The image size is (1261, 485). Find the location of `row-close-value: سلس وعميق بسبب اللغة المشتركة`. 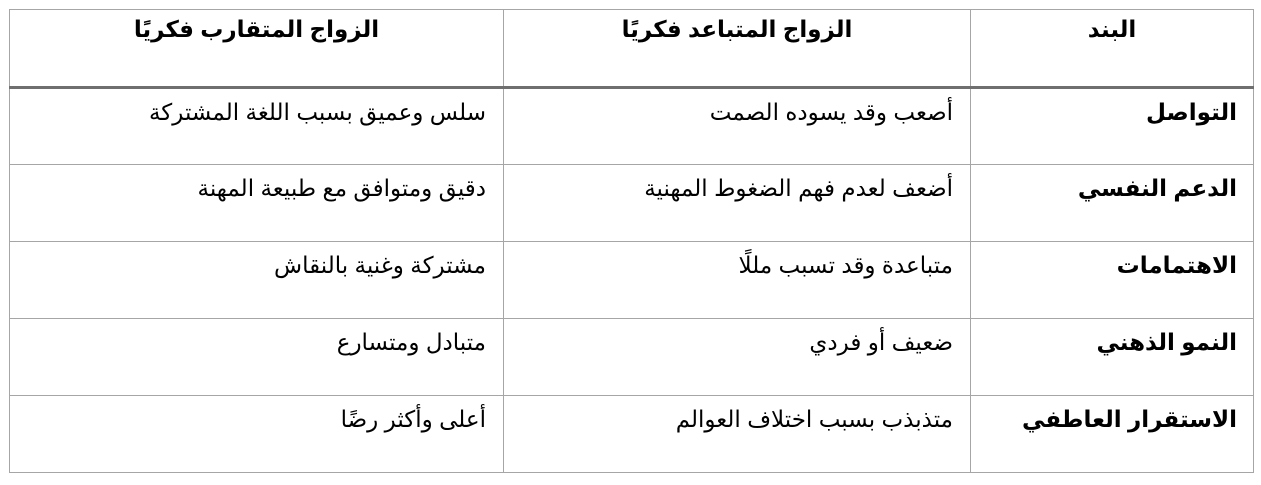

row-close-value: سلس وعميق بسبب اللغة المشتركة is located at coordinates (256, 126).